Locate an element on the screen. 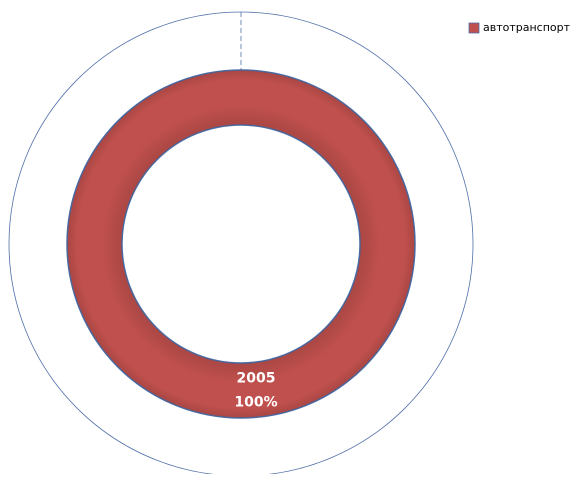  series-name: 2005 is located at coordinates (256, 379).